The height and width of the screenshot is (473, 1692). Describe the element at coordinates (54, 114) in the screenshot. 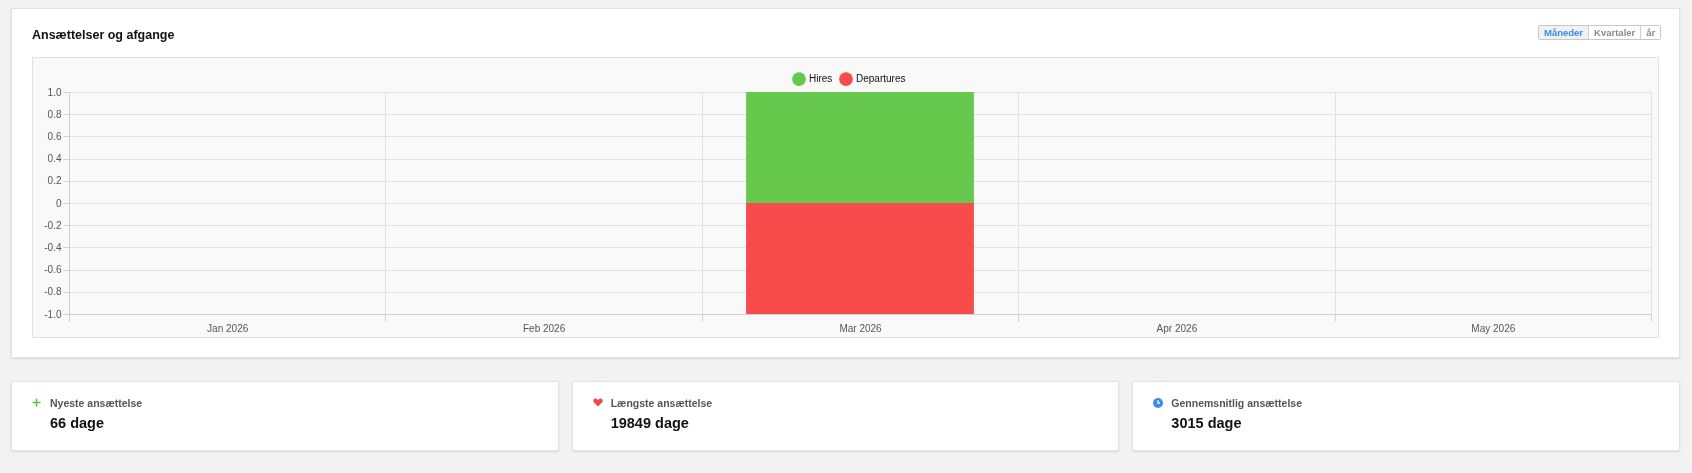

I see `y-tick-label: 0.8` at that location.